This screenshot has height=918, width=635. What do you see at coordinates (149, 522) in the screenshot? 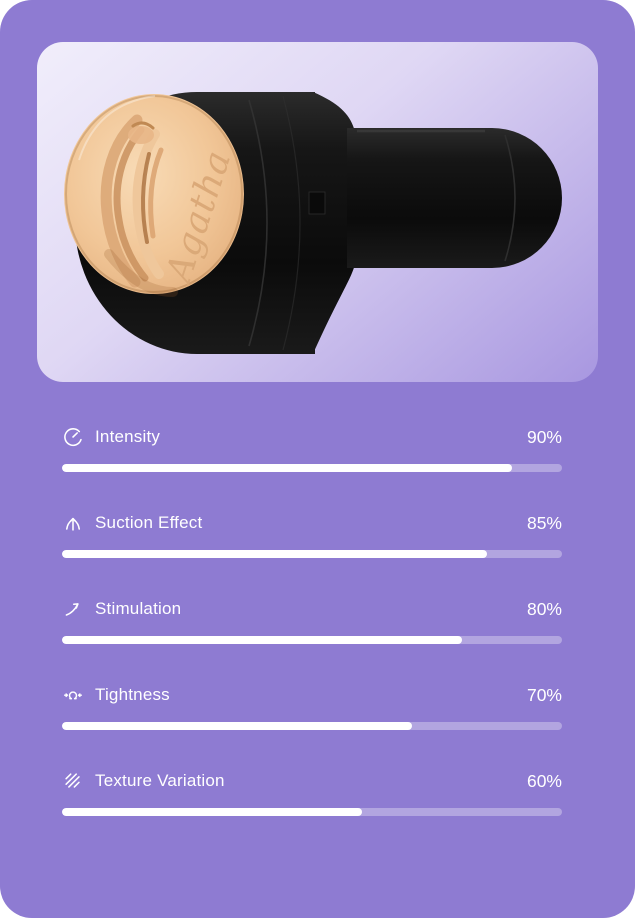
I see `stat-label: Suction Effect` at bounding box center [149, 522].